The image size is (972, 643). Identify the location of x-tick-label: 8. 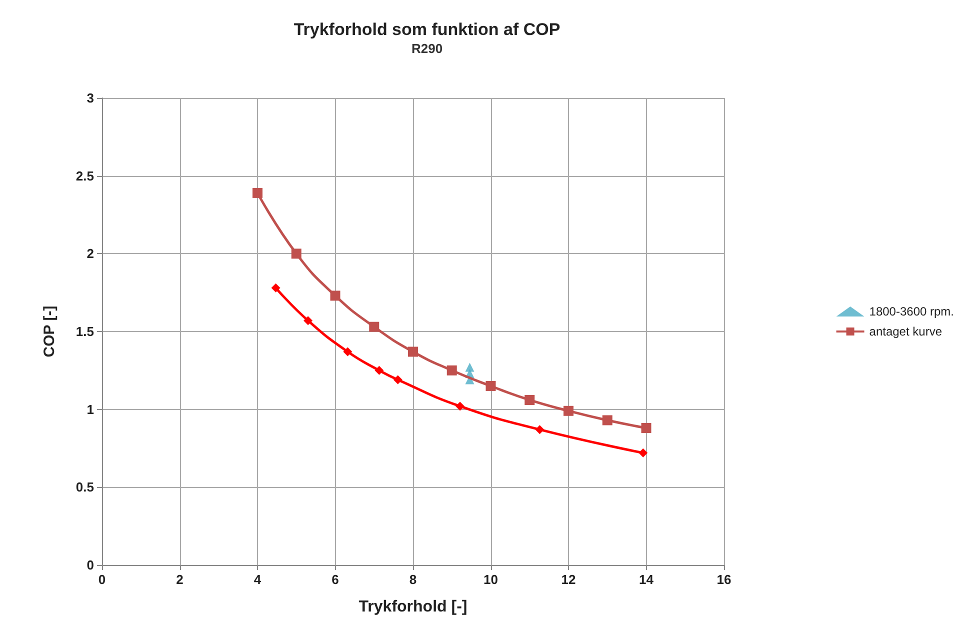
(413, 579).